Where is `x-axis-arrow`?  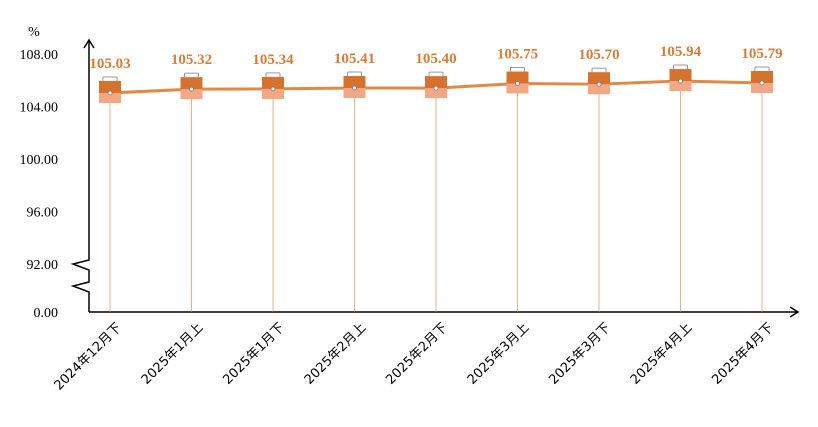
x-axis-arrow is located at coordinates (794, 312).